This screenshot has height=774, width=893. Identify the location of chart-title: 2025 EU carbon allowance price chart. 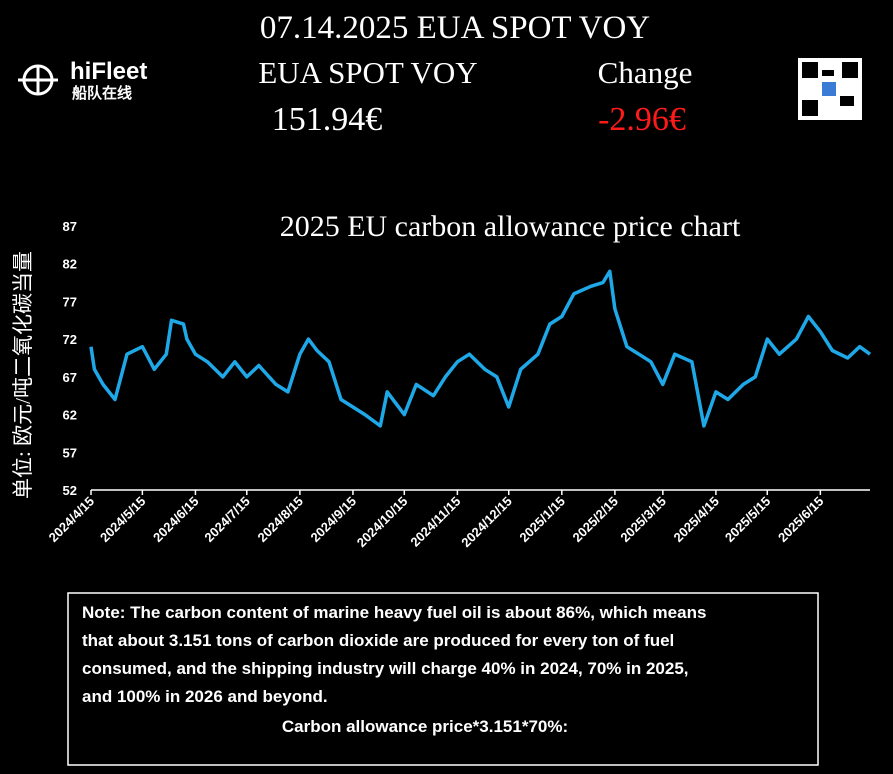
(510, 226).